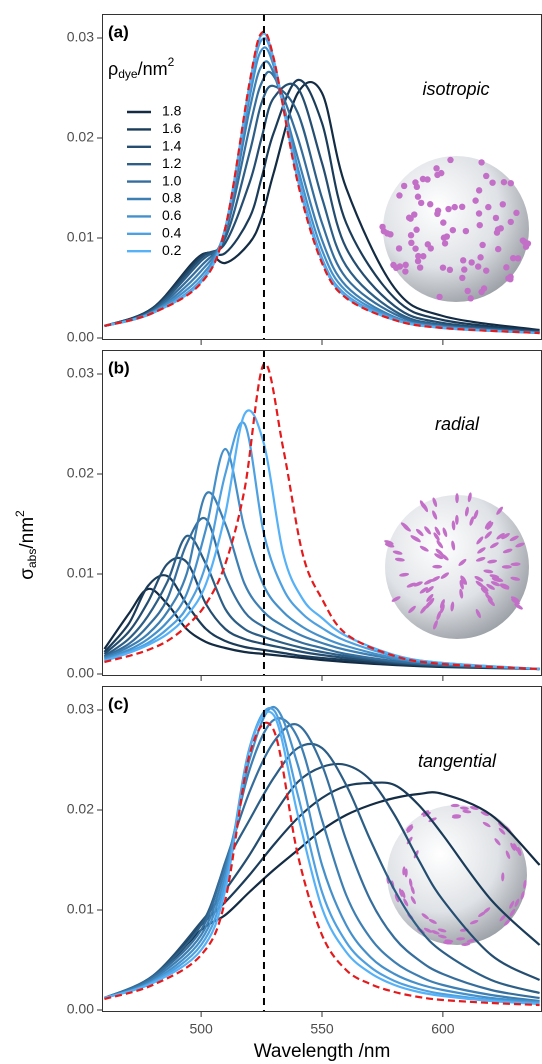  Describe the element at coordinates (172, 146) in the screenshot. I see `legend-label: 1.4` at that location.